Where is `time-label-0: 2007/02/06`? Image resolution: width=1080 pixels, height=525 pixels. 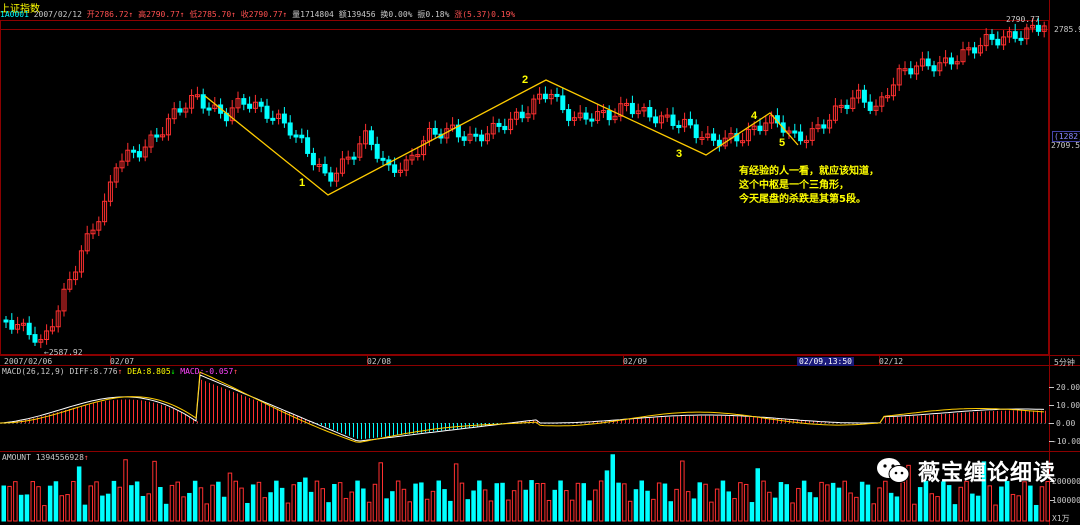
time-label-0: 2007/02/06 is located at coordinates (28, 361).